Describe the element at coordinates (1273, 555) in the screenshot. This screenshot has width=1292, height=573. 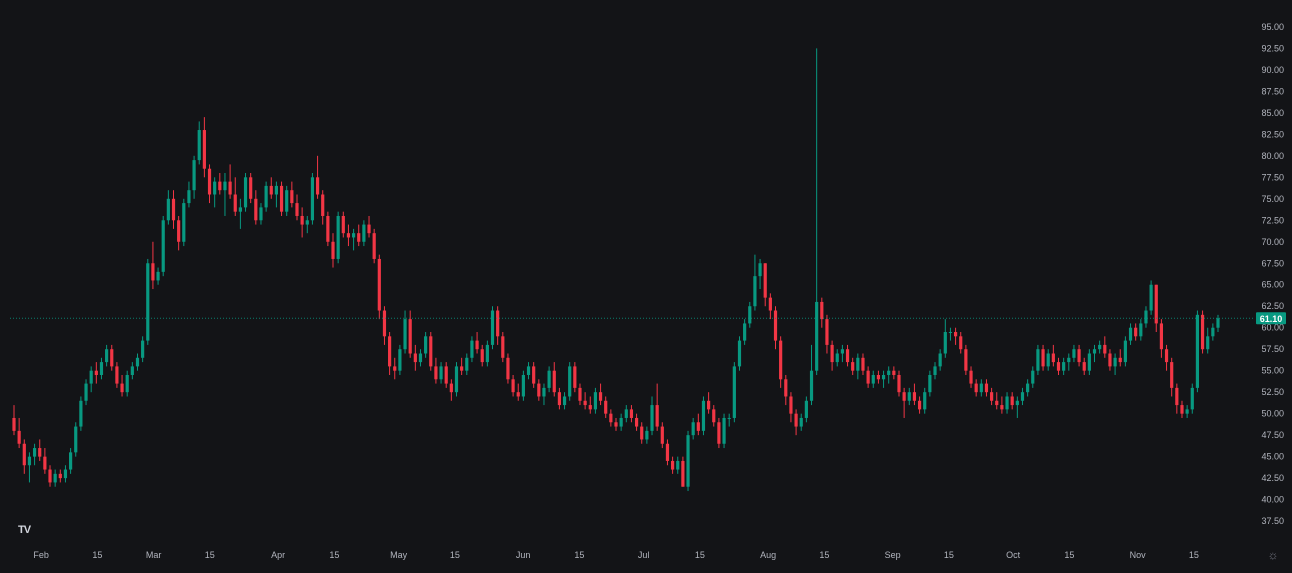
I see `chart-settings-icon: ☼` at that location.